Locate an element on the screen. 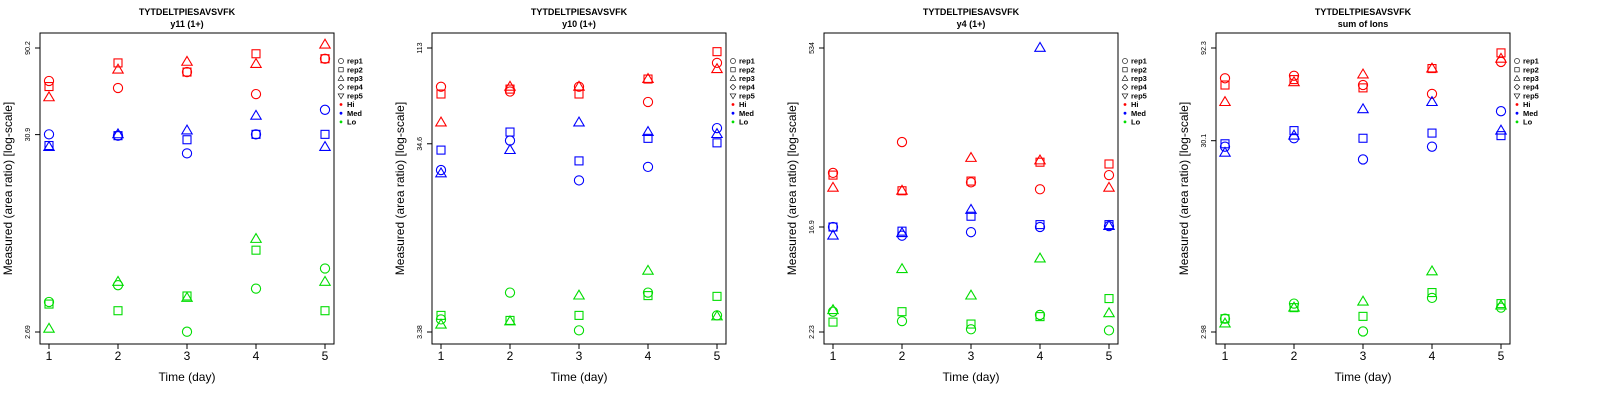  legend-dot-lo is located at coordinates (1517, 122).